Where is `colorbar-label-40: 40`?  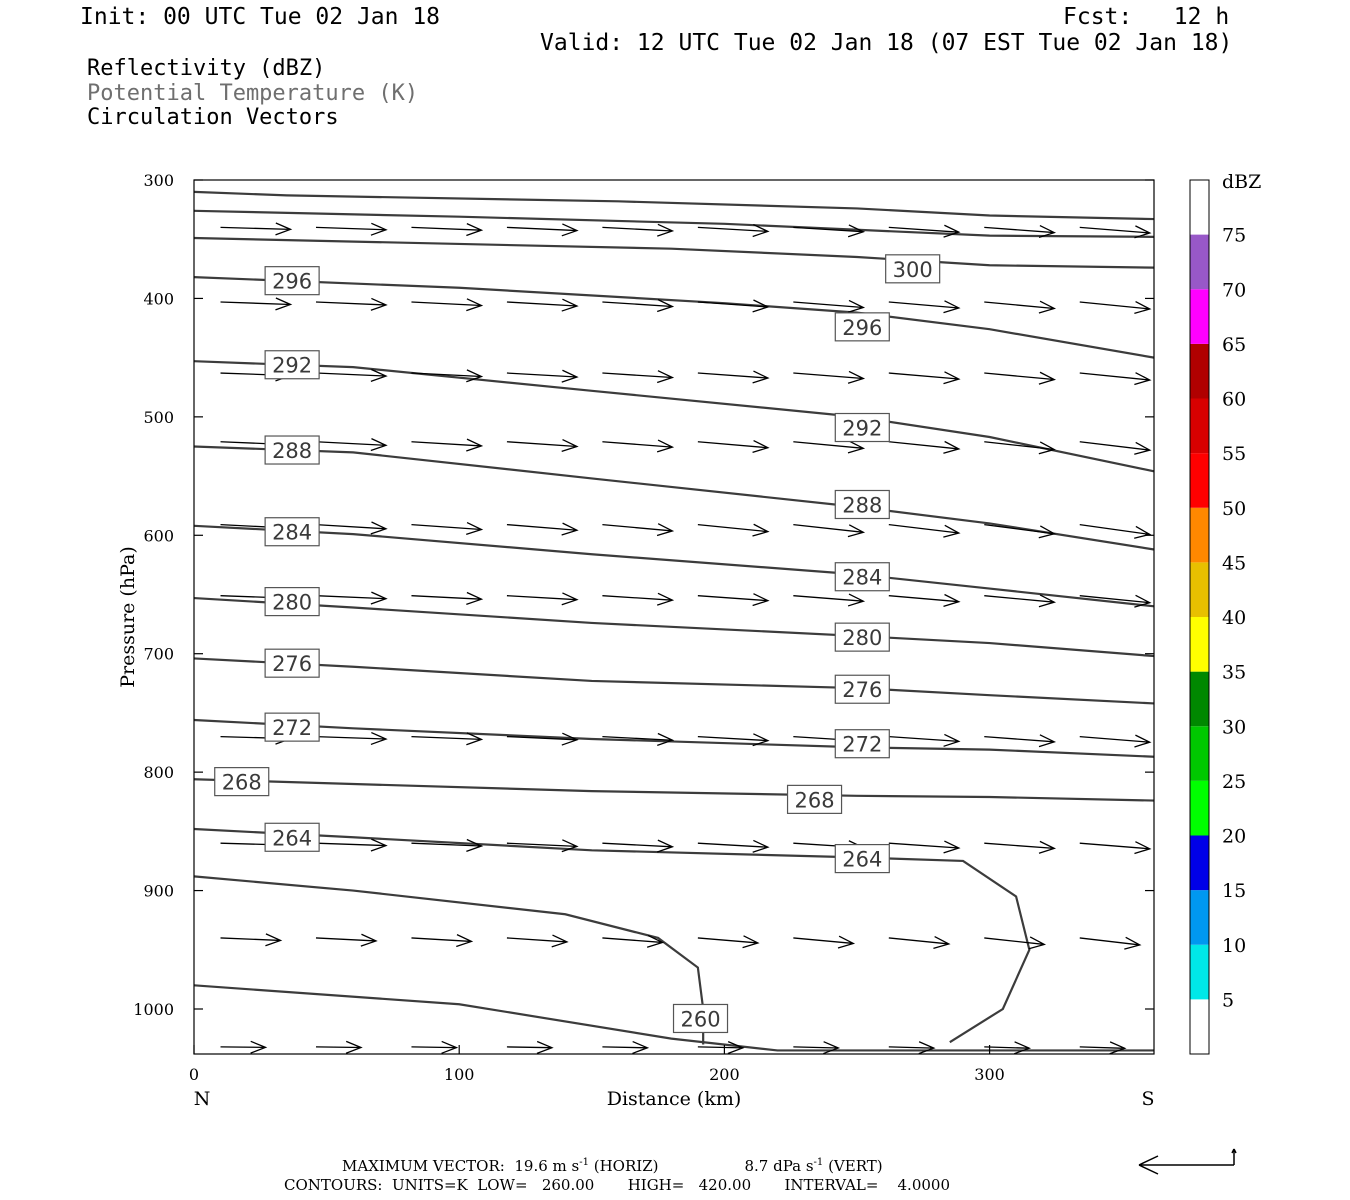
colorbar-label-40: 40 is located at coordinates (1234, 618).